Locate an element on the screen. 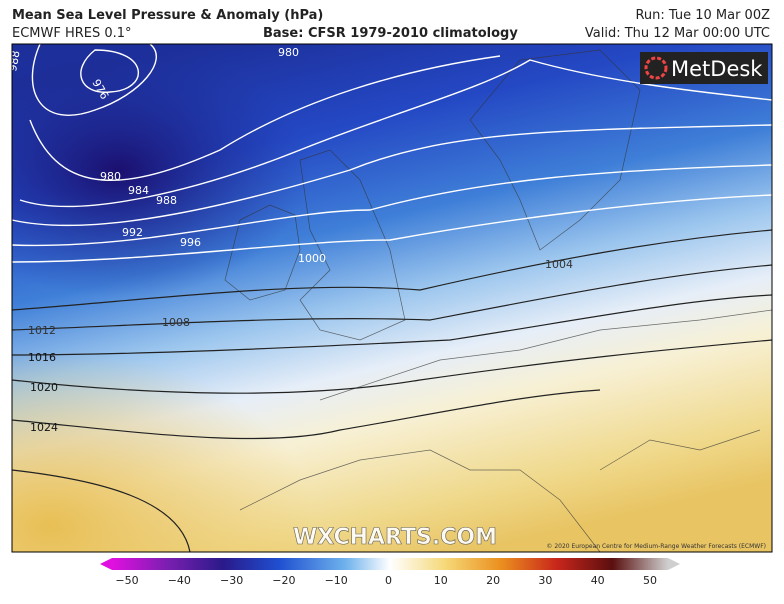 The image size is (784, 604). isobar-label: 1000 is located at coordinates (312, 258).